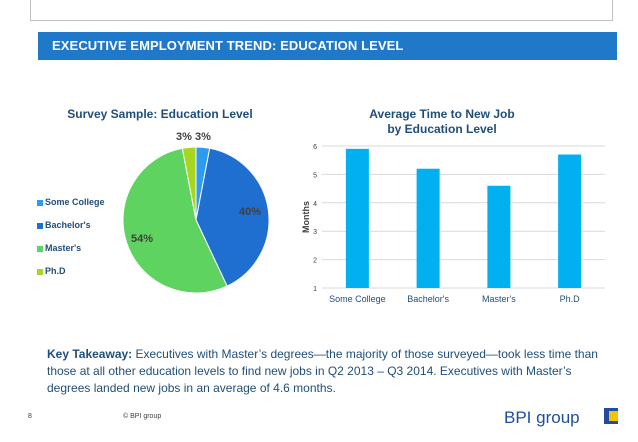 Image resolution: width=638 pixels, height=442 pixels. Describe the element at coordinates (613, 416) in the screenshot. I see `logo-mark-accent` at that location.